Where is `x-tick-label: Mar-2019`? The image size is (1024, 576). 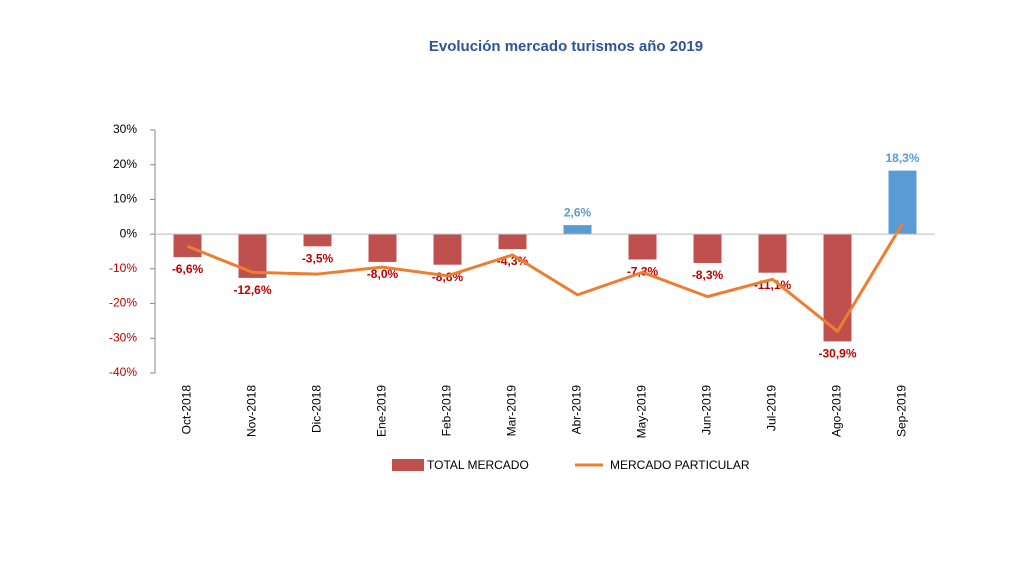 x-tick-label: Mar-2019 is located at coordinates (512, 411).